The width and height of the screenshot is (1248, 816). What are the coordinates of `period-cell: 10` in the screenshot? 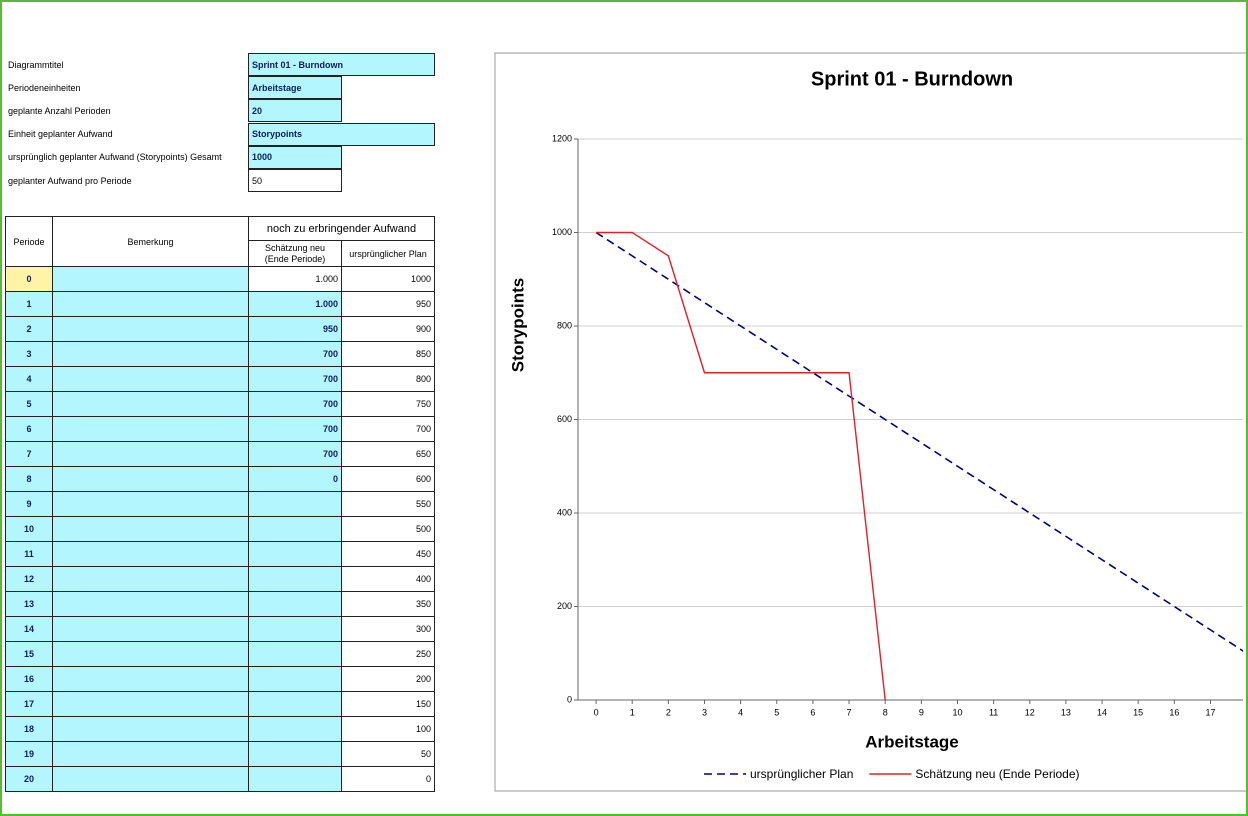 It's located at (29, 529).